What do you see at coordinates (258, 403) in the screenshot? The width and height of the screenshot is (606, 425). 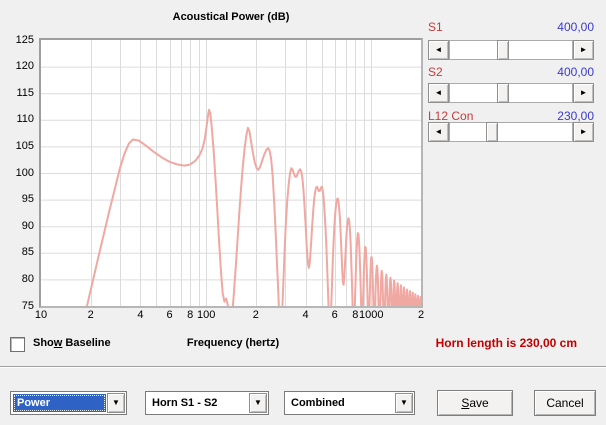 I see `horn-segment-combo-dropdown-icon: ▼` at bounding box center [258, 403].